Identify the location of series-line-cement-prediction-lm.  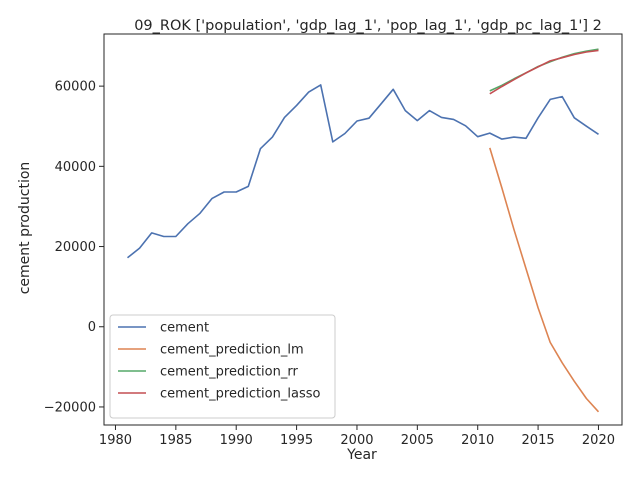
(544, 280).